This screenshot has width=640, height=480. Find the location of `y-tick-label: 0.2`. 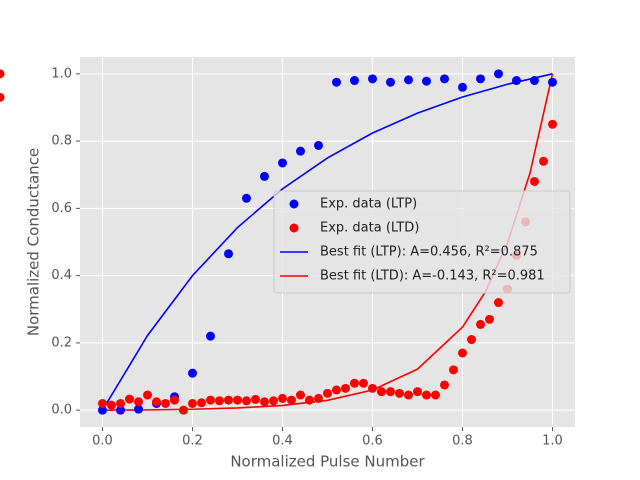

y-tick-label: 0.2 is located at coordinates (61, 342).